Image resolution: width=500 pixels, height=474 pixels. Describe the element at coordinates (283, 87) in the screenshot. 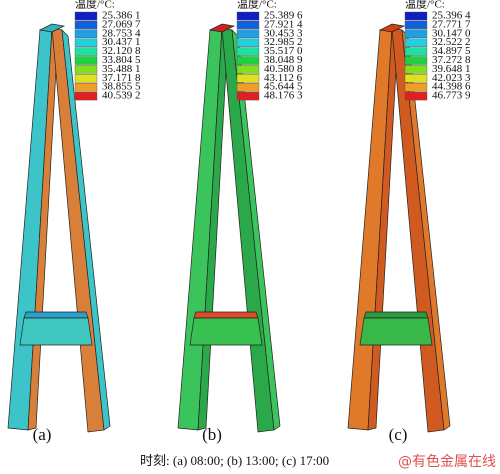

I see `legend-value: 45.644 5` at that location.